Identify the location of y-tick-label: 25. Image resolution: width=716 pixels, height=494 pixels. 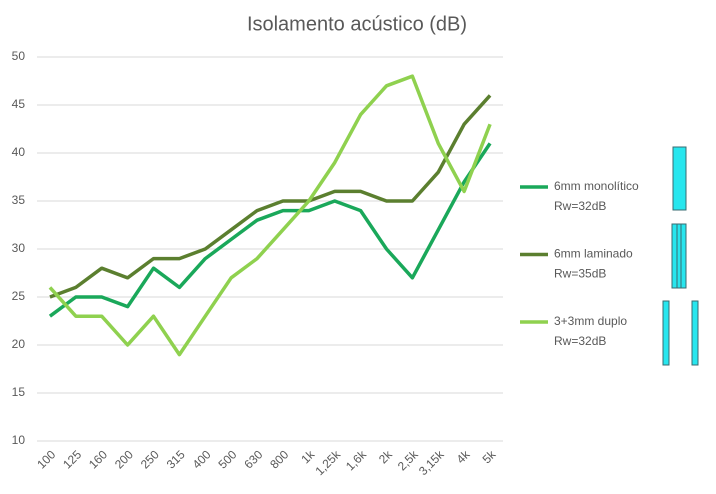
(19, 296).